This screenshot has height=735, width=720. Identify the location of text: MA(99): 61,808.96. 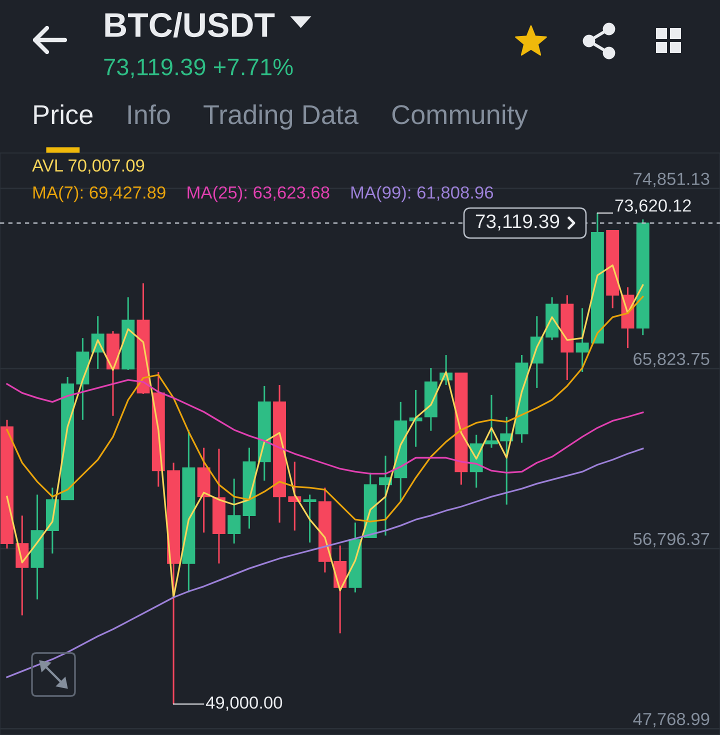
(422, 194).